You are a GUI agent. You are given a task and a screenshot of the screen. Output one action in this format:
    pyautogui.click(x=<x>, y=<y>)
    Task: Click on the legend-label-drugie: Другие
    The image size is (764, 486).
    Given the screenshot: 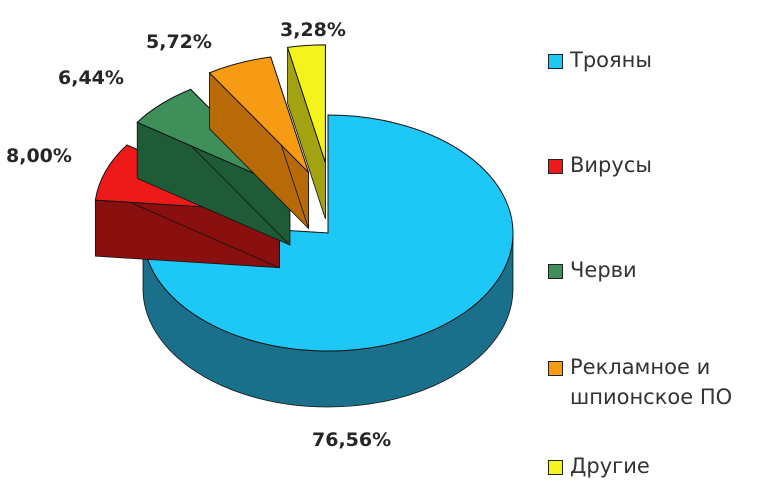 What is the action you would take?
    pyautogui.click(x=610, y=466)
    